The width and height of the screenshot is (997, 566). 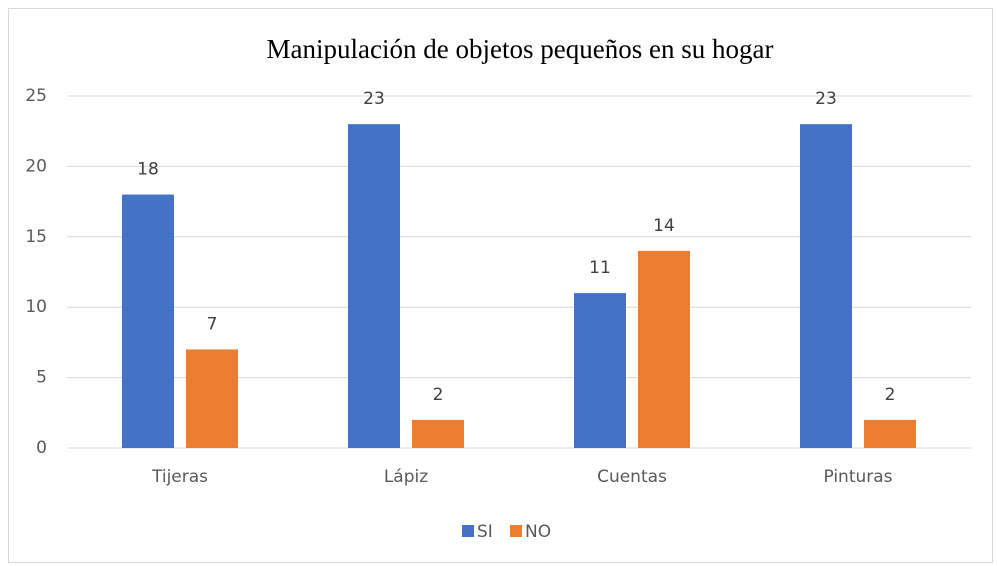 I want to click on x-tick-label: Tijeras, so click(x=179, y=477).